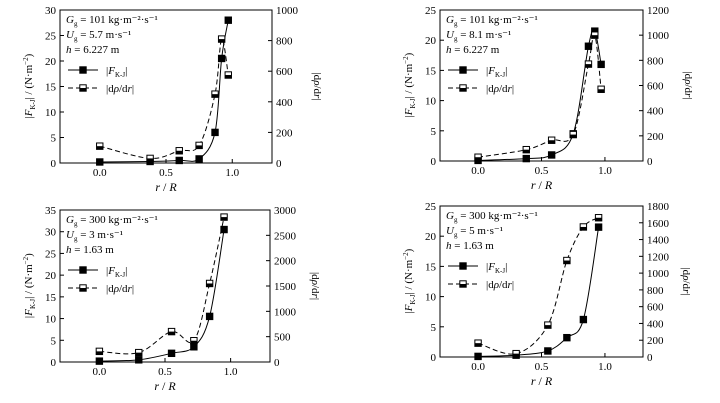 The image size is (720, 403). What do you see at coordinates (658, 224) in the screenshot?
I see `y-right-tick-label: 1600` at bounding box center [658, 224].